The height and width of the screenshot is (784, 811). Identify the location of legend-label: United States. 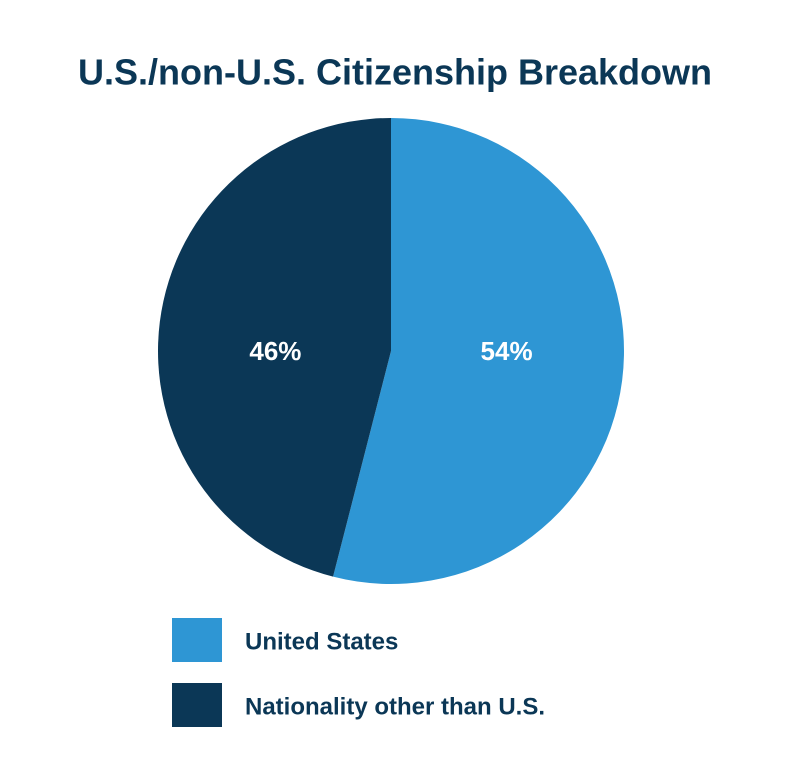
(321, 641).